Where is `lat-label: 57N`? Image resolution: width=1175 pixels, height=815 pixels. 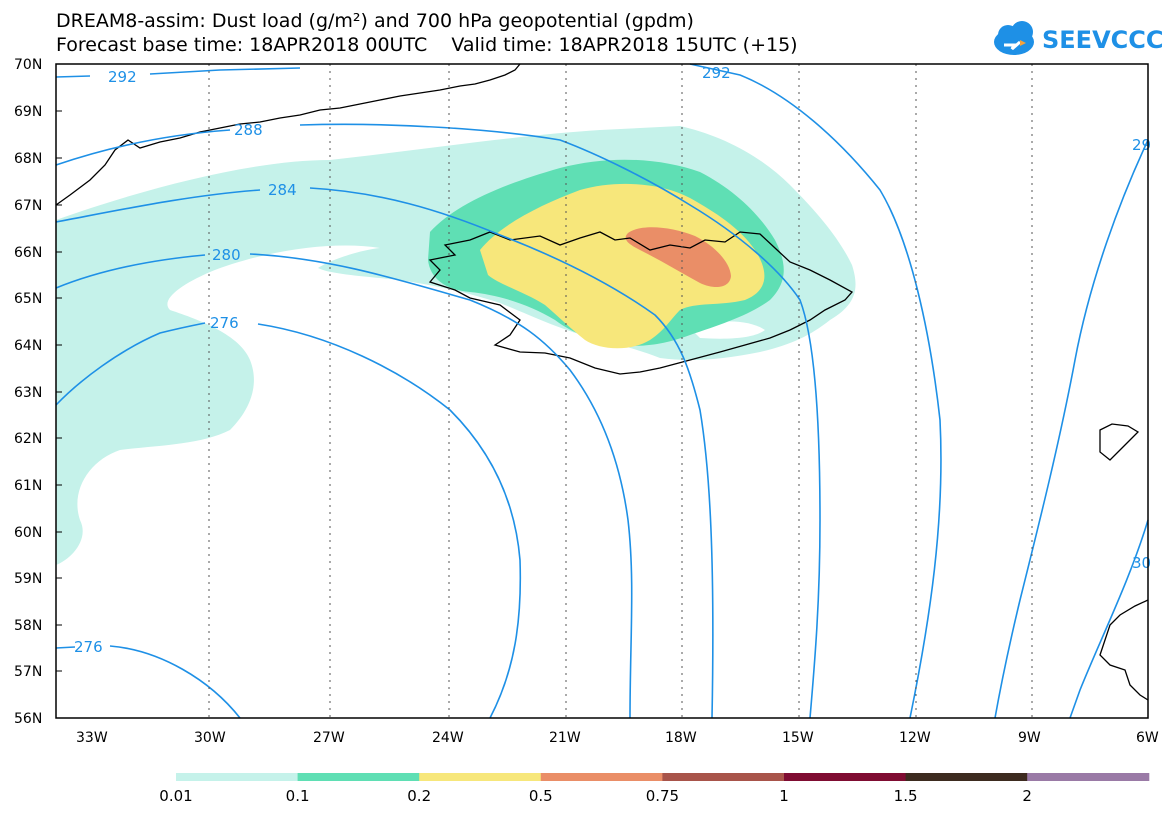
lat-label: 57N is located at coordinates (28, 672).